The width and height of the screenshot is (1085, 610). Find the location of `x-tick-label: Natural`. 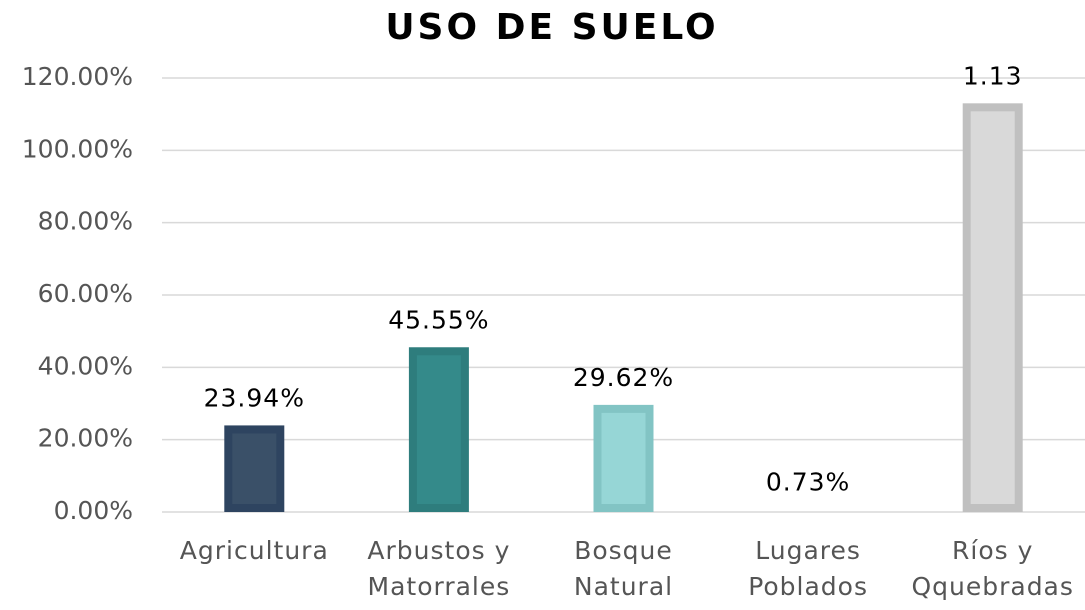

x-tick-label: Natural is located at coordinates (623, 586).